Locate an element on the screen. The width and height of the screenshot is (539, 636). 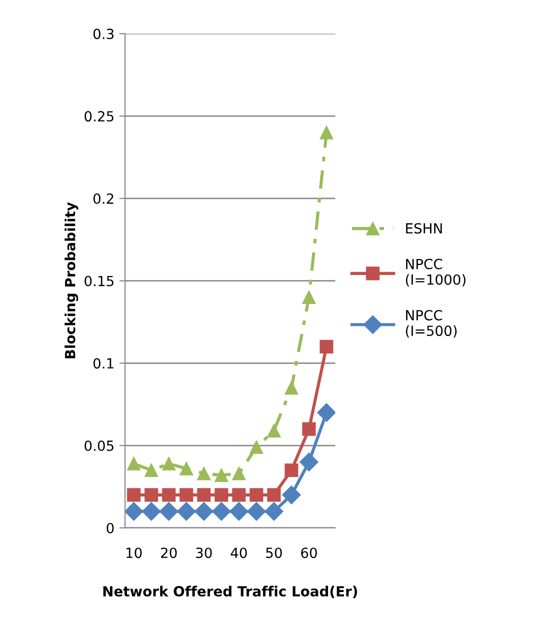
x-axis-title: Network Offered Traffic Load(Er) is located at coordinates (230, 592).